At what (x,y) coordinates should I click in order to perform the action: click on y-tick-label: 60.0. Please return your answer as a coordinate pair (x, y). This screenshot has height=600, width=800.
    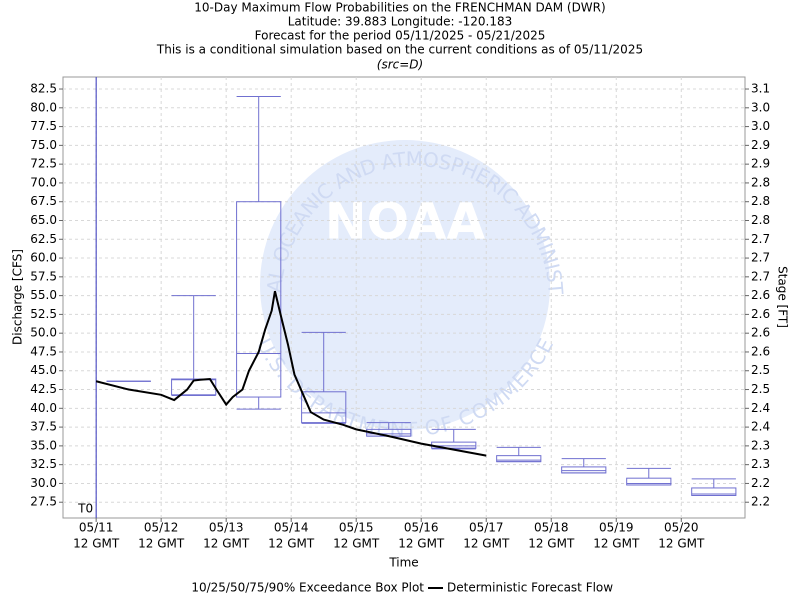
    Looking at the image, I should click on (43, 258).